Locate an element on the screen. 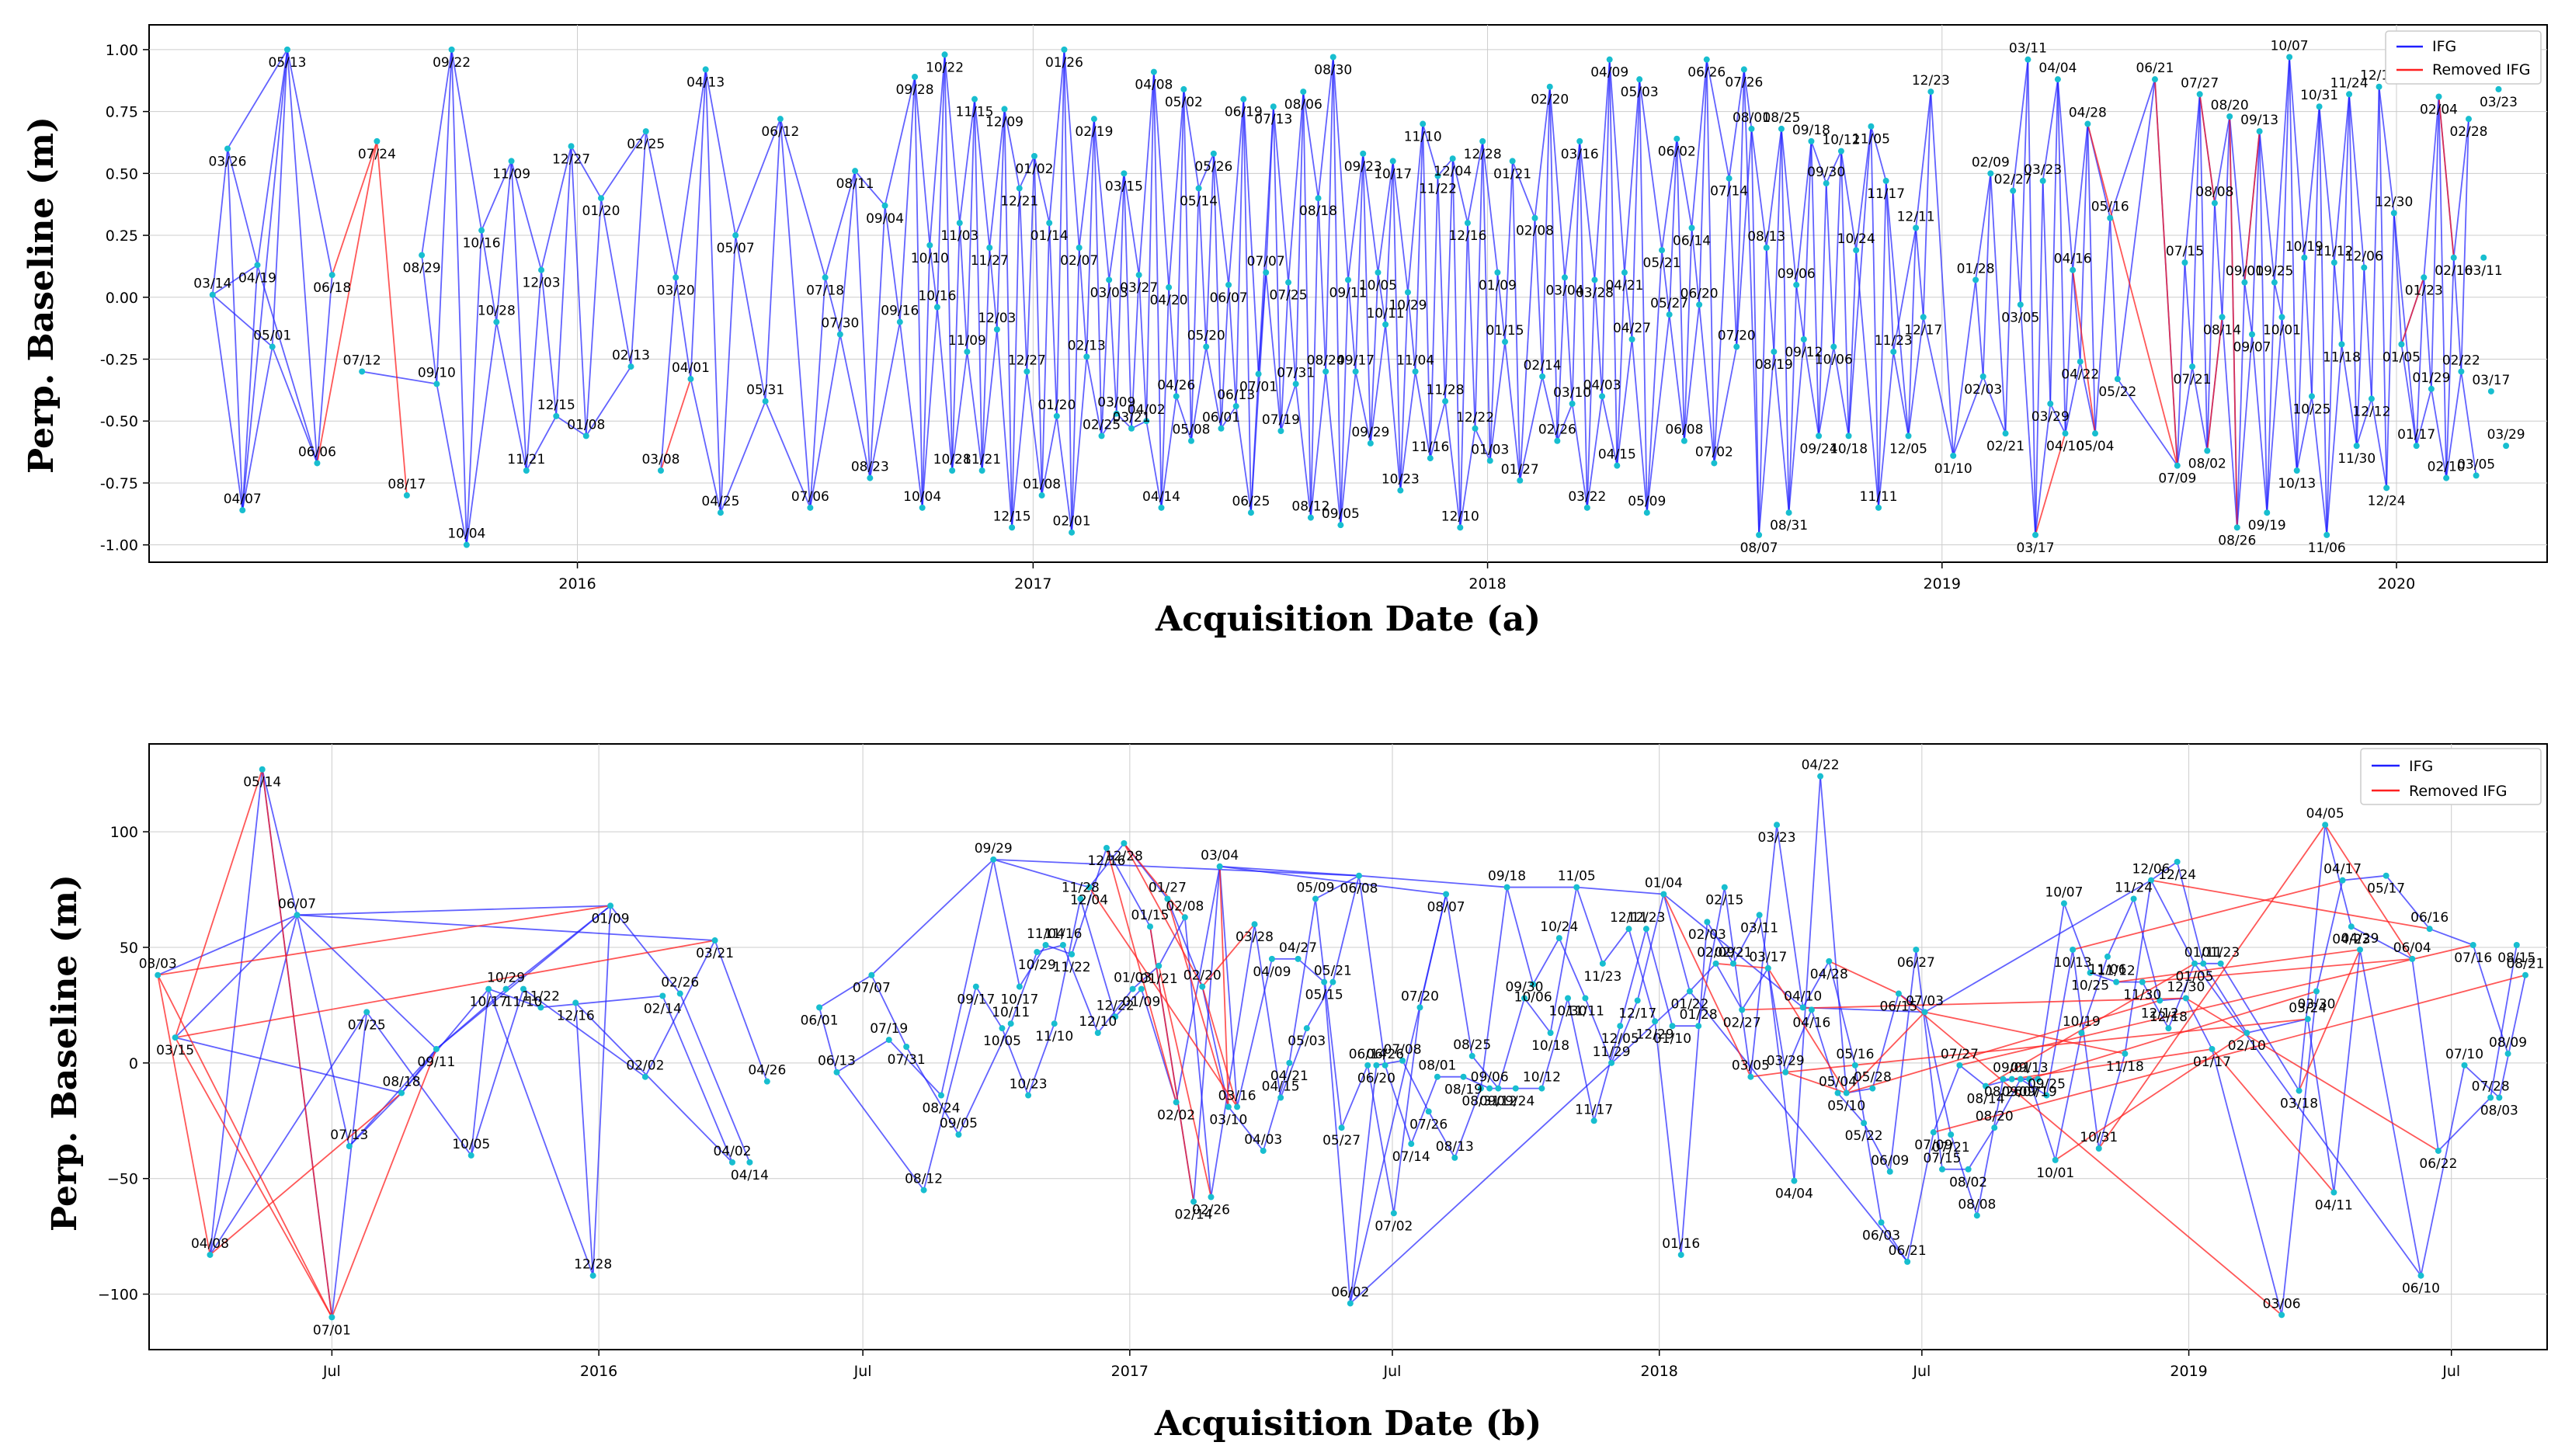 Image resolution: width=2565 pixels, height=1456 pixels. node-date-label: 07/19 is located at coordinates (889, 1029).